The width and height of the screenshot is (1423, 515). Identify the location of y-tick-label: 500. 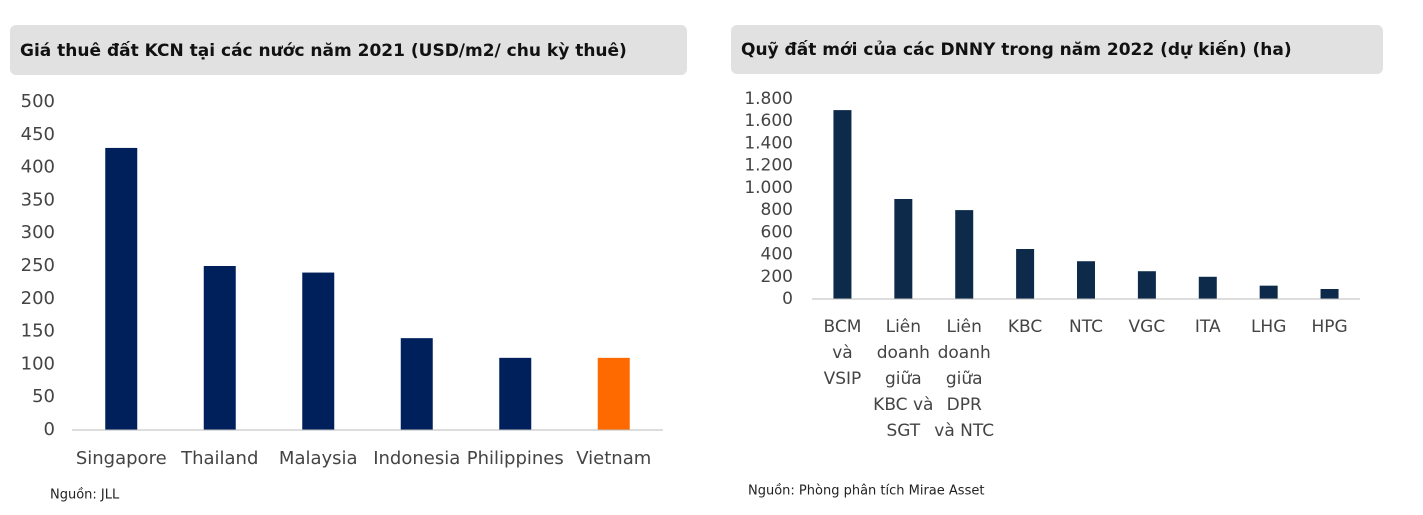
(38, 101).